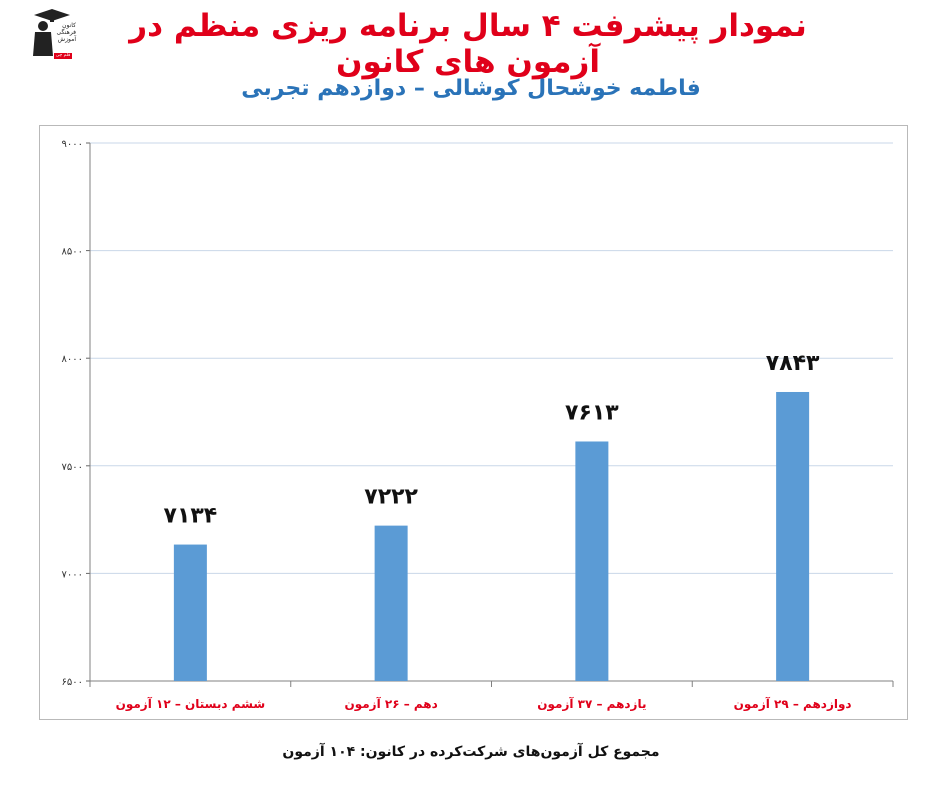 Image resolution: width=942 pixels, height=793 pixels. Describe the element at coordinates (69, 25) in the screenshot. I see `logo-text-line: کانون` at that location.